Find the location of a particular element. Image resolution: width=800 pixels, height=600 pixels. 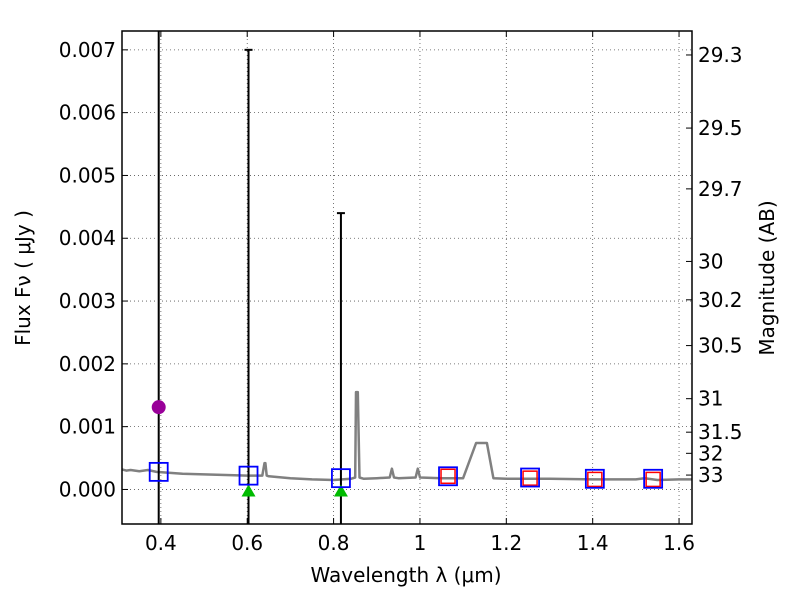

x-tick-label: 0.4 is located at coordinates (161, 543).